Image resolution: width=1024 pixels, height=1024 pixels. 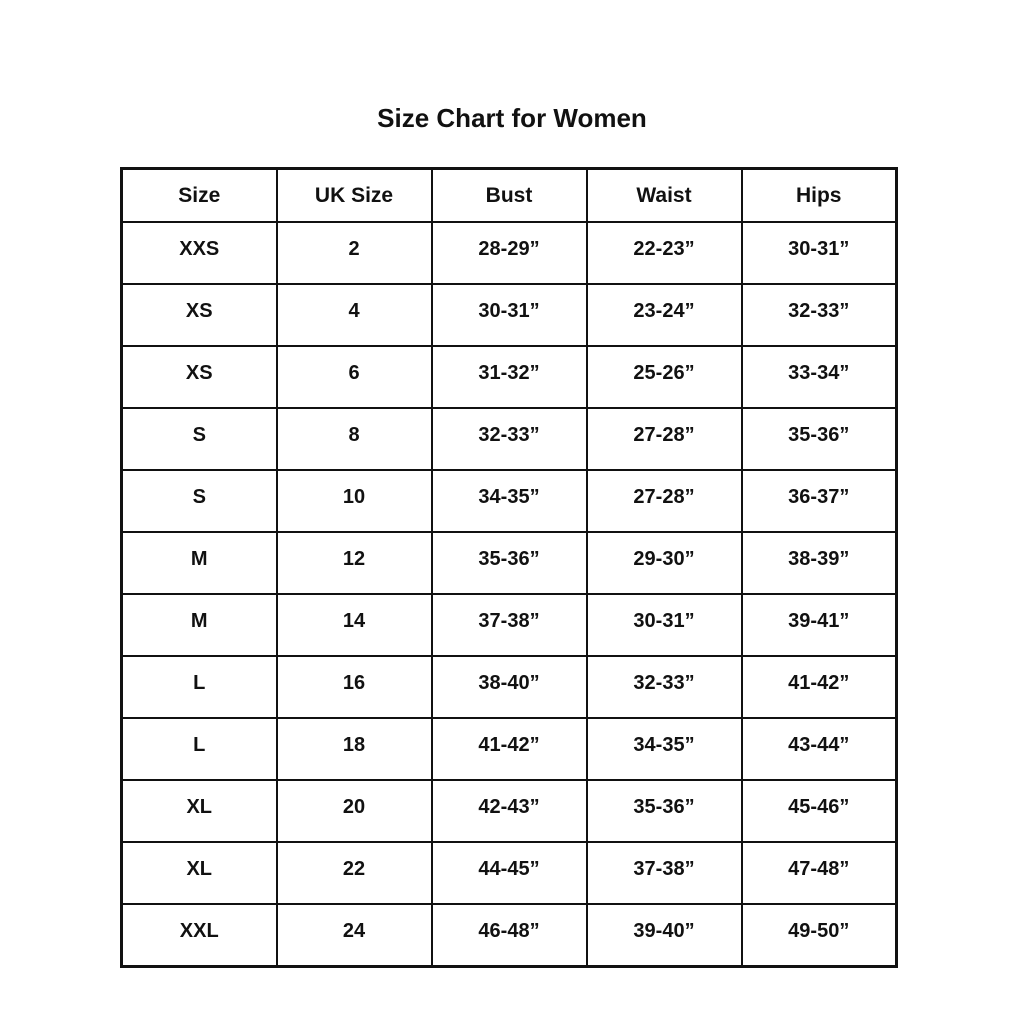 I want to click on column-header-bust: Bust, so click(x=509, y=195).